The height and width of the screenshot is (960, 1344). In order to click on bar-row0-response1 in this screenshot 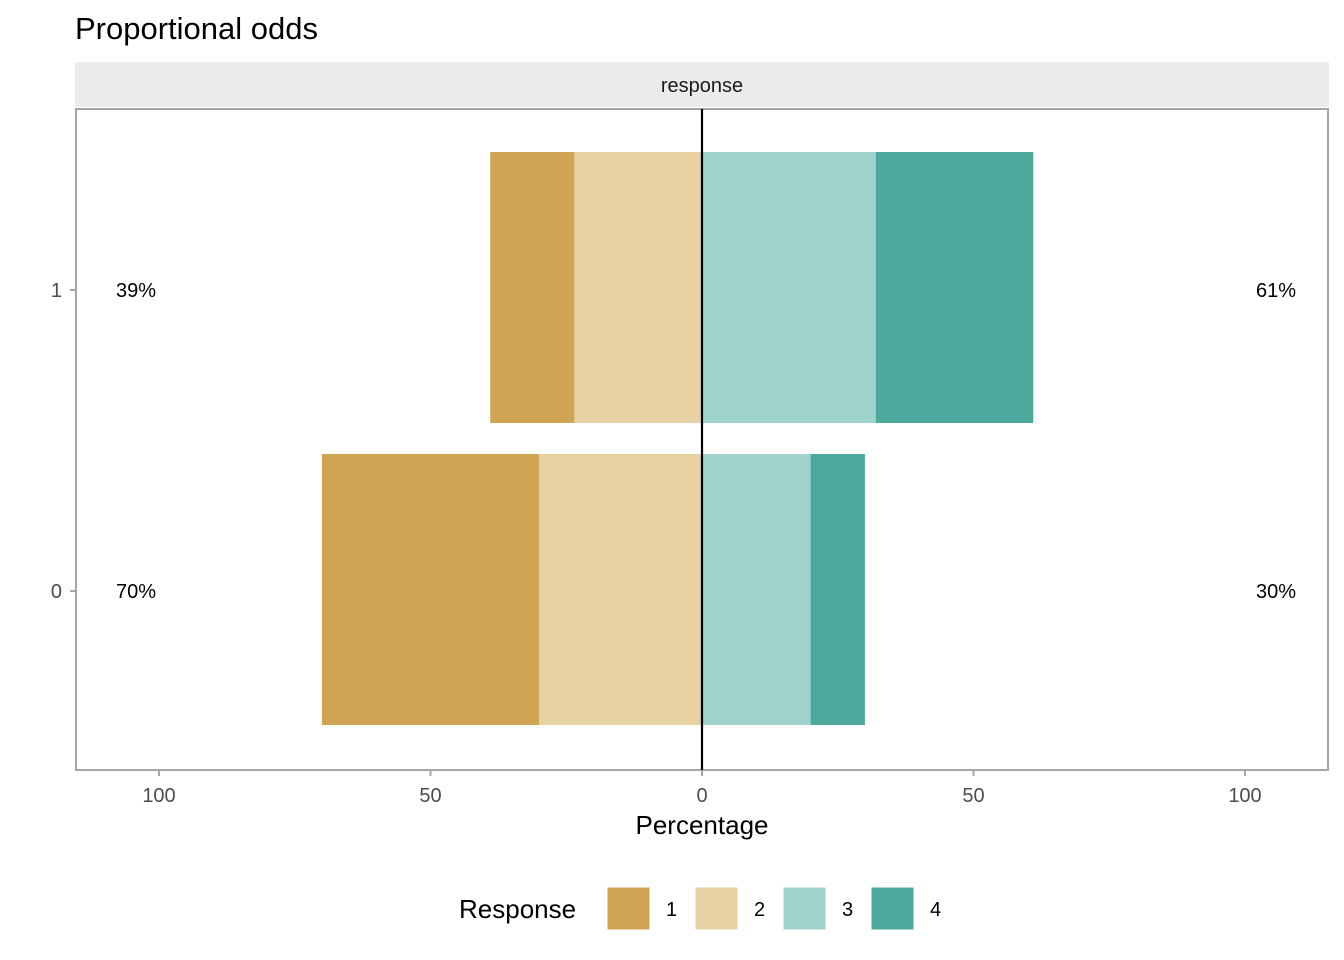, I will do `click(430, 589)`.